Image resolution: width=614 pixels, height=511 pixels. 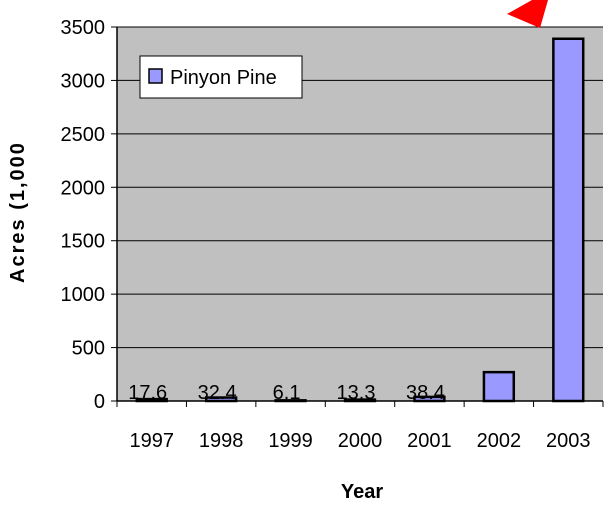 I want to click on legend-box, so click(x=221, y=77).